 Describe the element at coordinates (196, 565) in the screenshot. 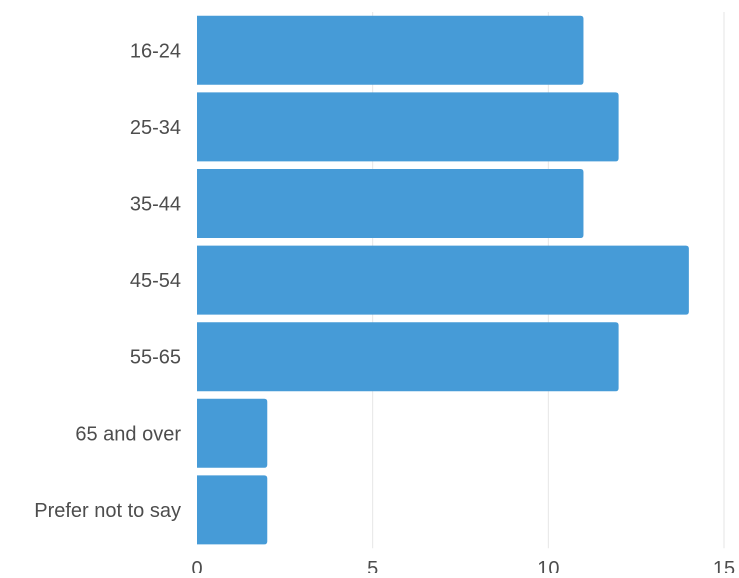

I see `x-tick-label: 0` at that location.